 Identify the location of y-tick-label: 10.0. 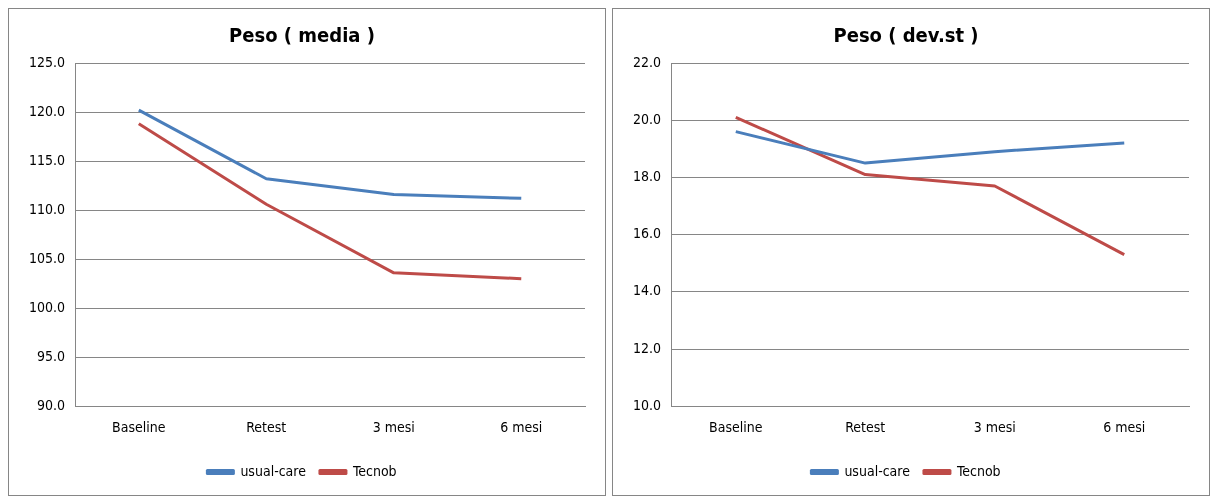
(647, 404).